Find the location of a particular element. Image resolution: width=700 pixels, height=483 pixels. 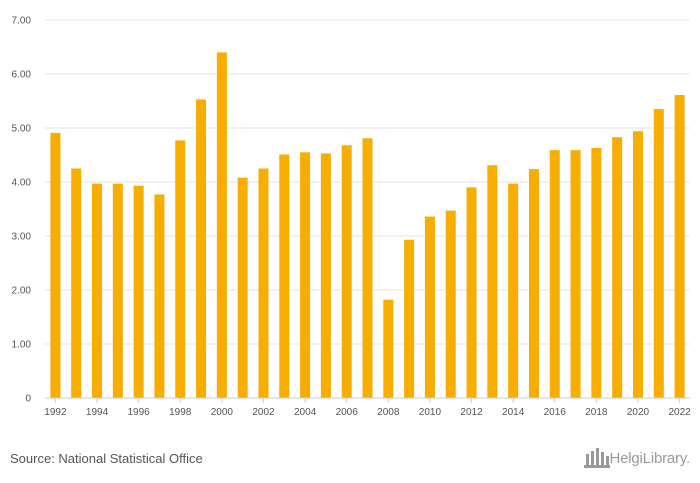

y-tick-label: 6.00 is located at coordinates (22, 75).